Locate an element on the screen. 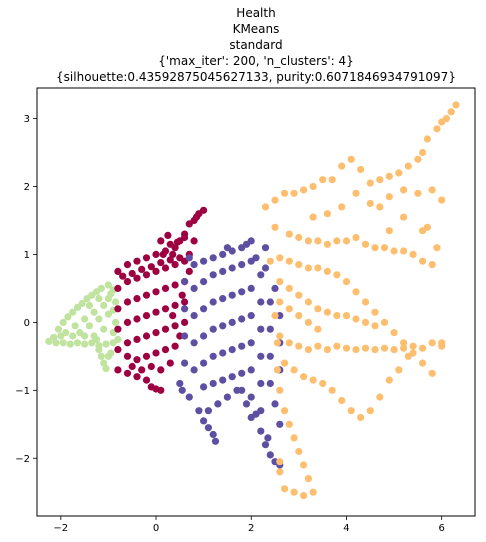 The width and height of the screenshot is (486, 542). x-tick-label: 4 is located at coordinates (346, 528).